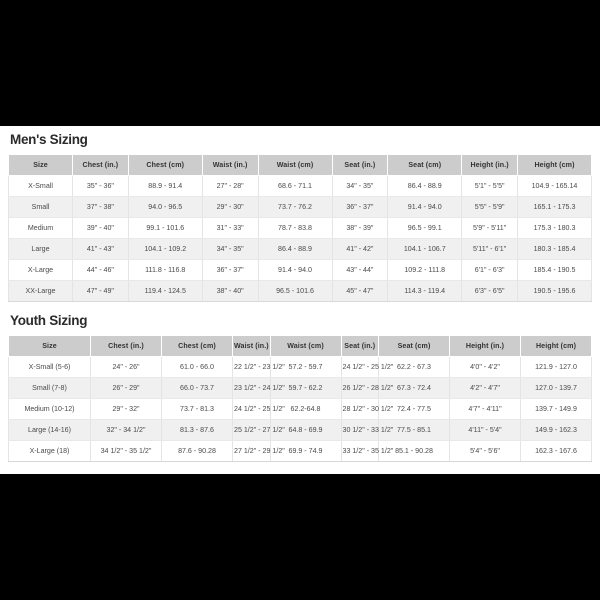  I want to click on youth-measurement-cell: 121.9 - 127.0, so click(556, 367).